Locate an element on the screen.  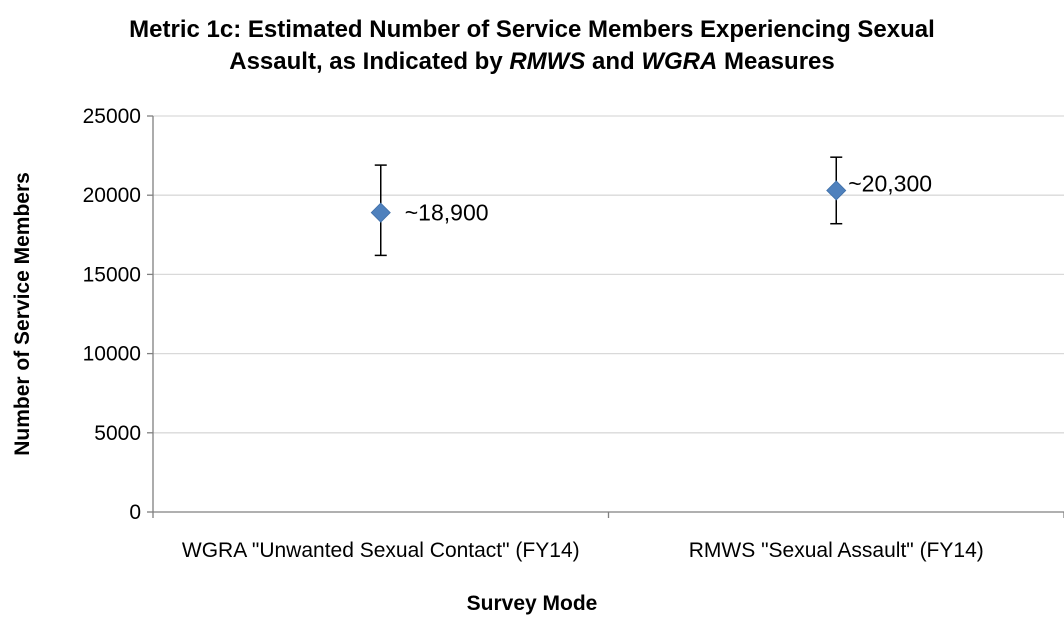
chart-title-text: Assault, as Indicated by is located at coordinates (369, 61).